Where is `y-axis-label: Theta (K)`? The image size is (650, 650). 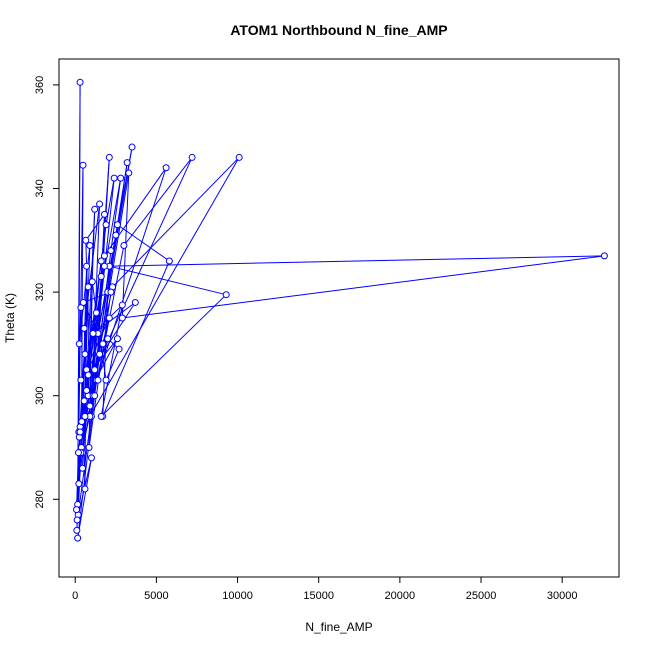 y-axis-label: Theta (K) is located at coordinates (10, 318).